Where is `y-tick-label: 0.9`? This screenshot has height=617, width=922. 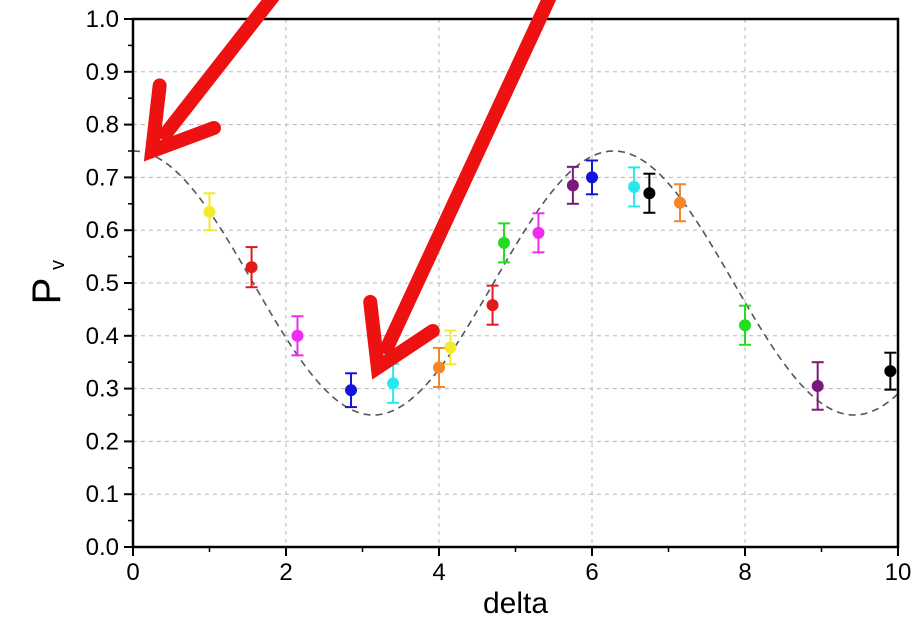 y-tick-label: 0.9 is located at coordinates (102, 72).